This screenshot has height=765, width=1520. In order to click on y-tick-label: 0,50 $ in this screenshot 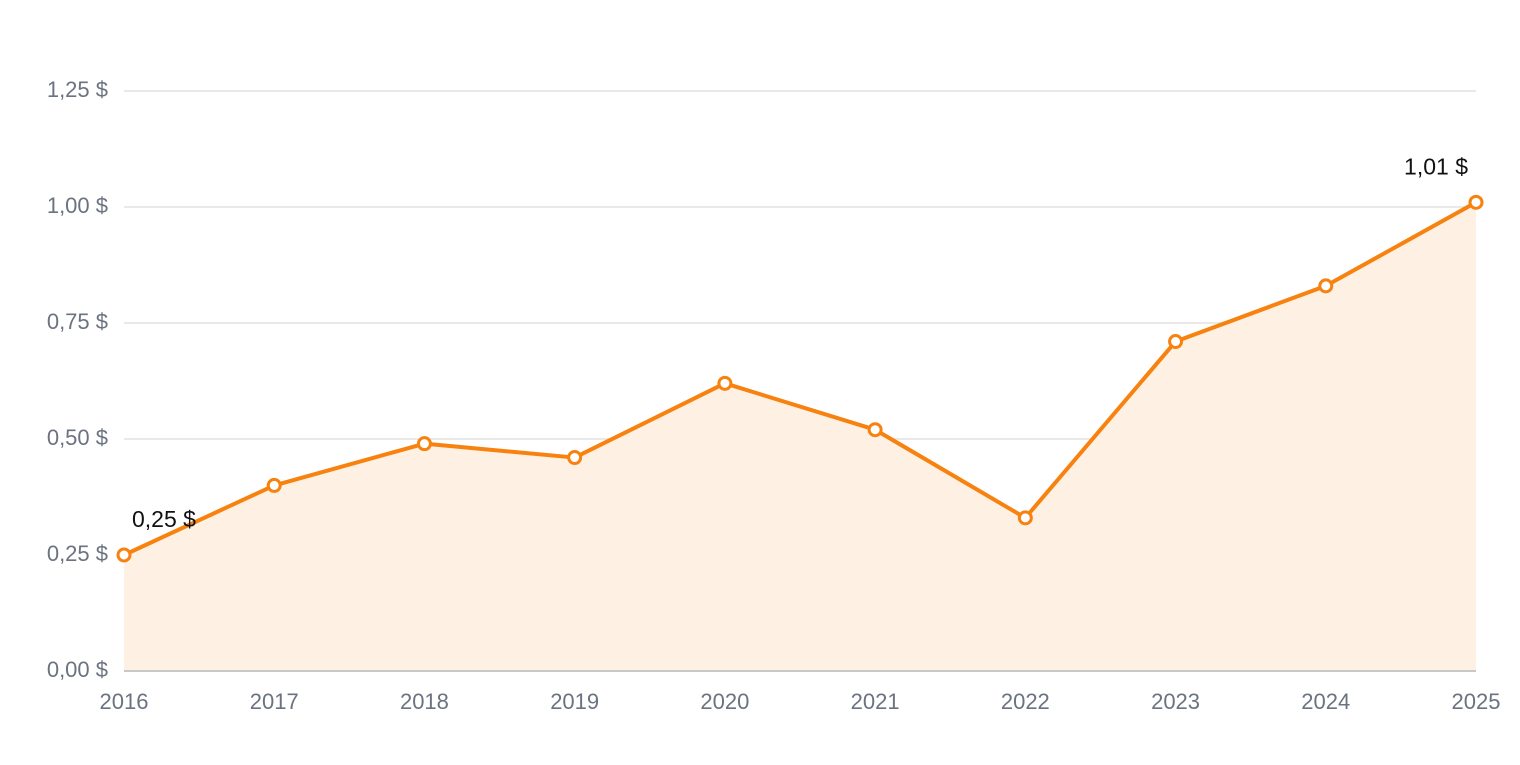, I will do `click(77, 437)`.